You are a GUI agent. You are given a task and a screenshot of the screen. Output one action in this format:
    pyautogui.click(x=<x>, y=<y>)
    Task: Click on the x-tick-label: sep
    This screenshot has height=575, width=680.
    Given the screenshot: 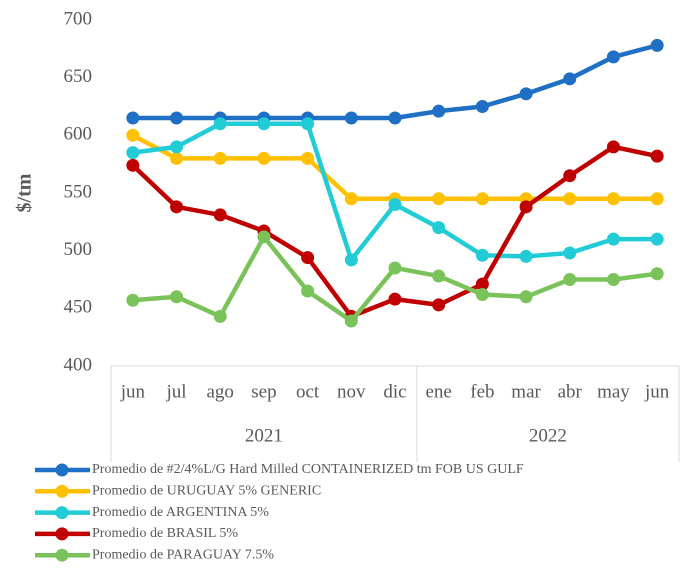 What is the action you would take?
    pyautogui.click(x=263, y=391)
    